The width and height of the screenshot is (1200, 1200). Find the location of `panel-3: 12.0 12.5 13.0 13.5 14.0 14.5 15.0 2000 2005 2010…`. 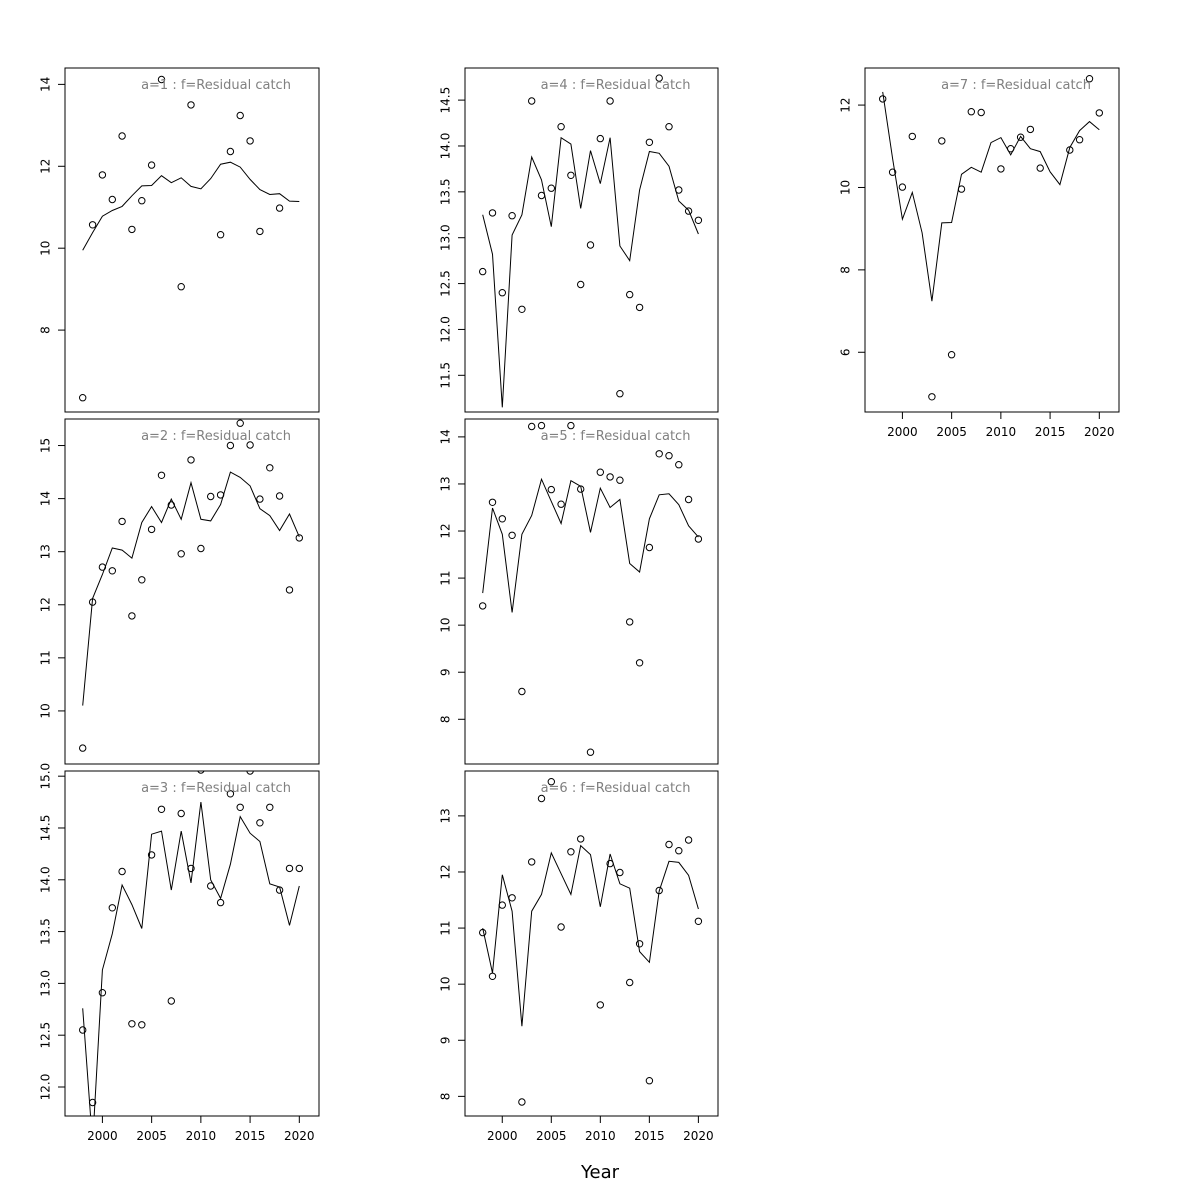

panel-3: 12.0 12.5 13.0 13.5 14.0 14.5 15.0 2000 2005 2010… is located at coordinates (179, 953).